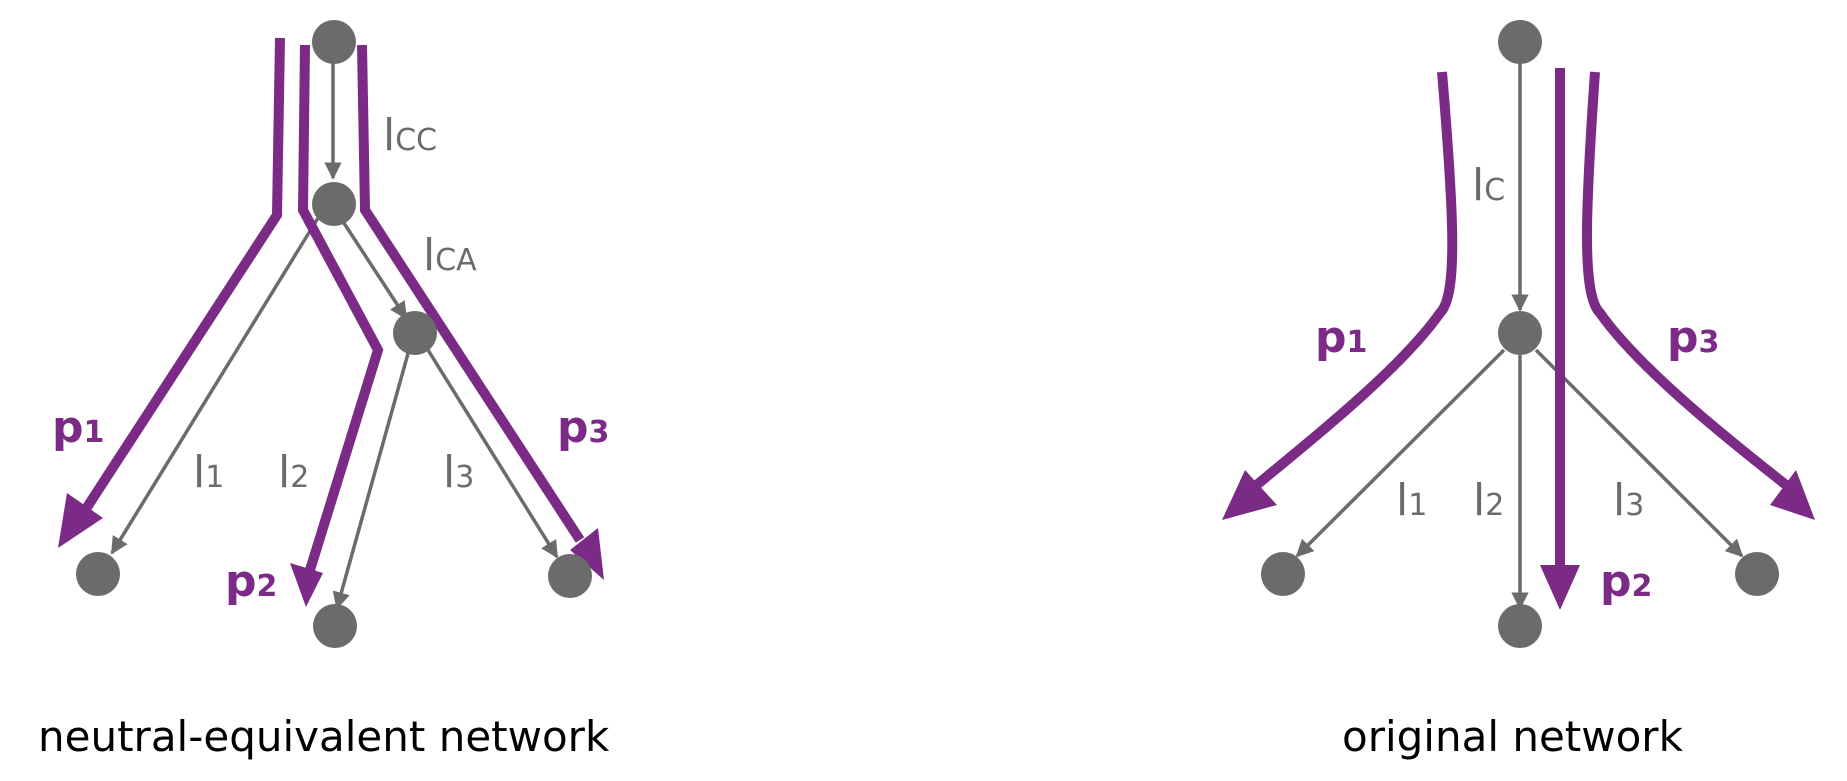 This screenshot has height=781, width=1847. I want to click on right-path-p2, so click(1560, 339).